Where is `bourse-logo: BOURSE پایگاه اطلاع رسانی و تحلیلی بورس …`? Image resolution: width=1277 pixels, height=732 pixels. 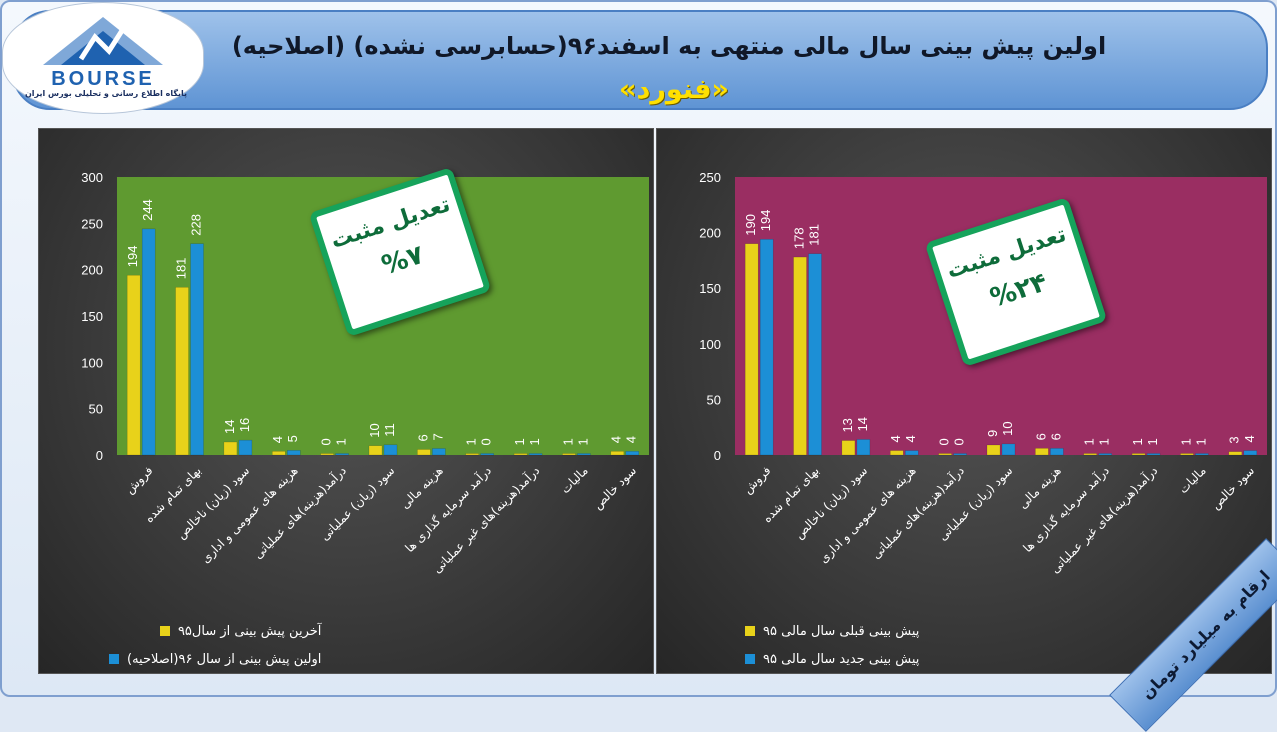 bourse-logo: BOURSE پایگاه اطلاع رسانی و تحلیلی بورس … is located at coordinates (103, 58).